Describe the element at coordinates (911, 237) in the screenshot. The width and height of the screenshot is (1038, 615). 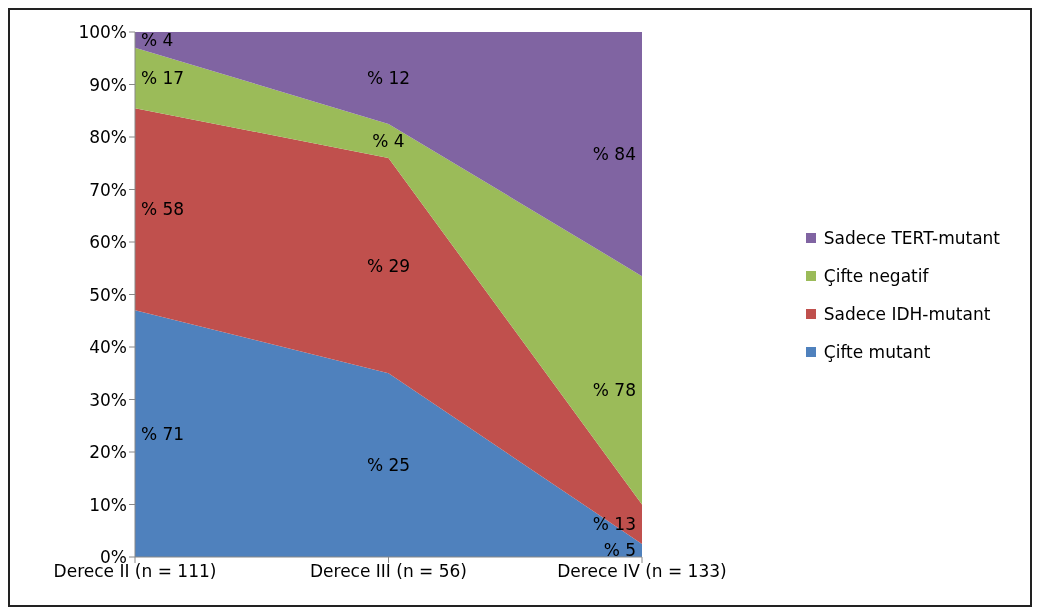
I see `legend-label: Sadece TERT-mutant` at that location.